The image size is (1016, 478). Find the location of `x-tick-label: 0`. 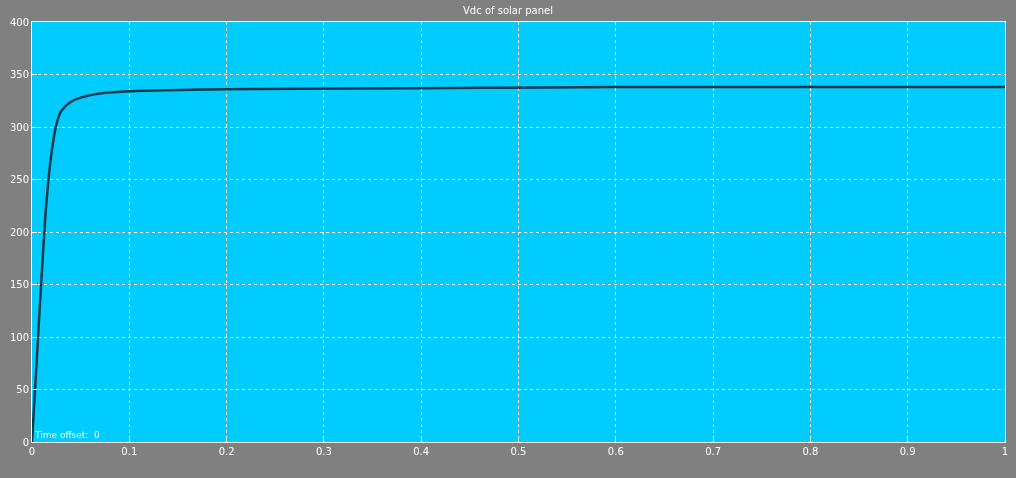

x-tick-label: 0 is located at coordinates (32, 451).